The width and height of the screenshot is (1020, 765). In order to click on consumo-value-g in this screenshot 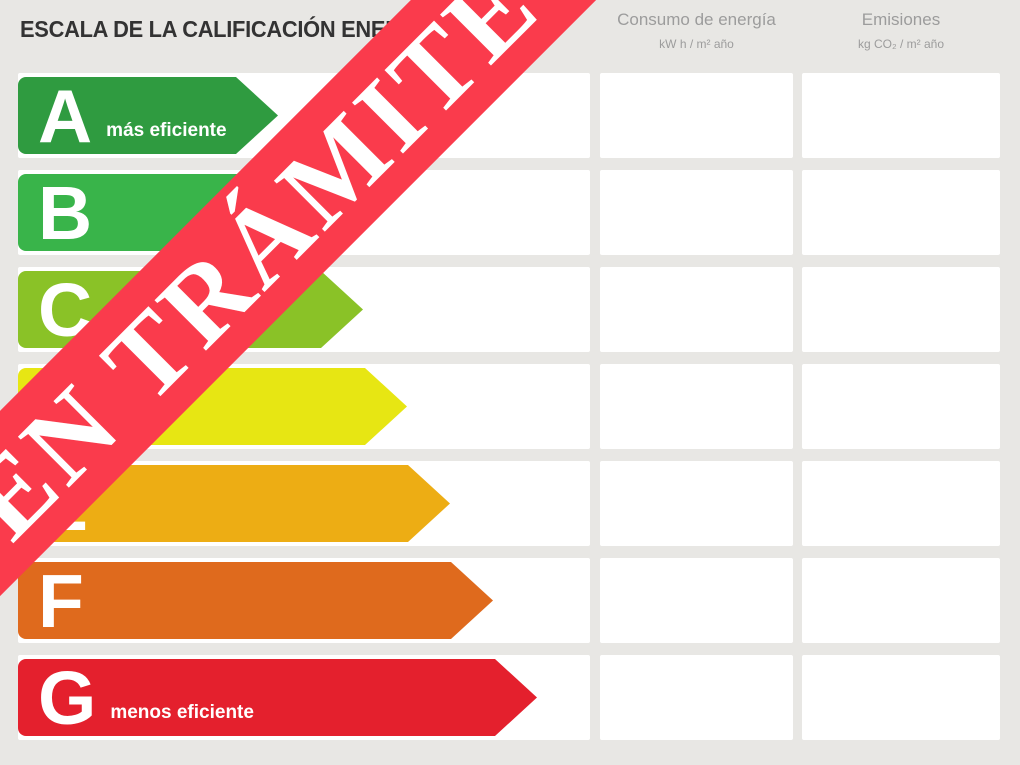, I will do `click(696, 697)`.